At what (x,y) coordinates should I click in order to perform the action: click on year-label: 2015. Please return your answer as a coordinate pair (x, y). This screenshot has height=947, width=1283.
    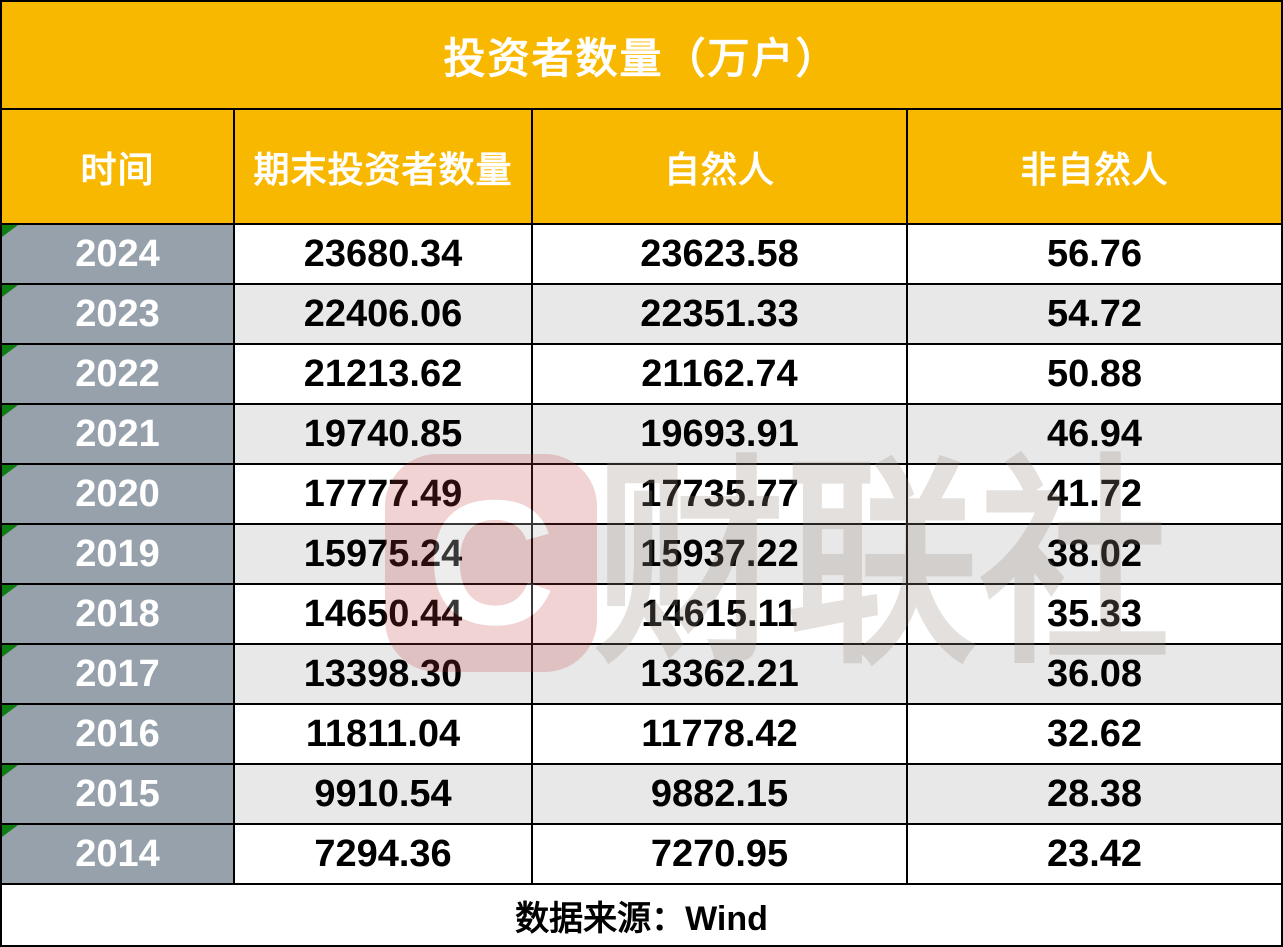
    Looking at the image, I should click on (117, 793).